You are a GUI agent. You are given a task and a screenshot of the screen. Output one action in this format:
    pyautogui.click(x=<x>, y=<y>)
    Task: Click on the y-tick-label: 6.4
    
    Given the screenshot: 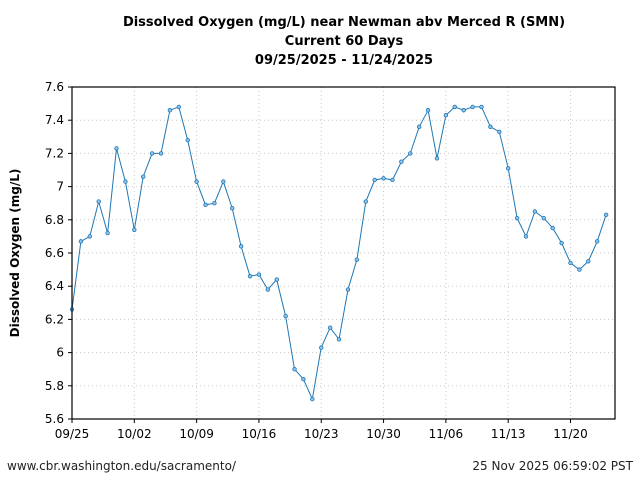 What is the action you would take?
    pyautogui.click(x=54, y=286)
    